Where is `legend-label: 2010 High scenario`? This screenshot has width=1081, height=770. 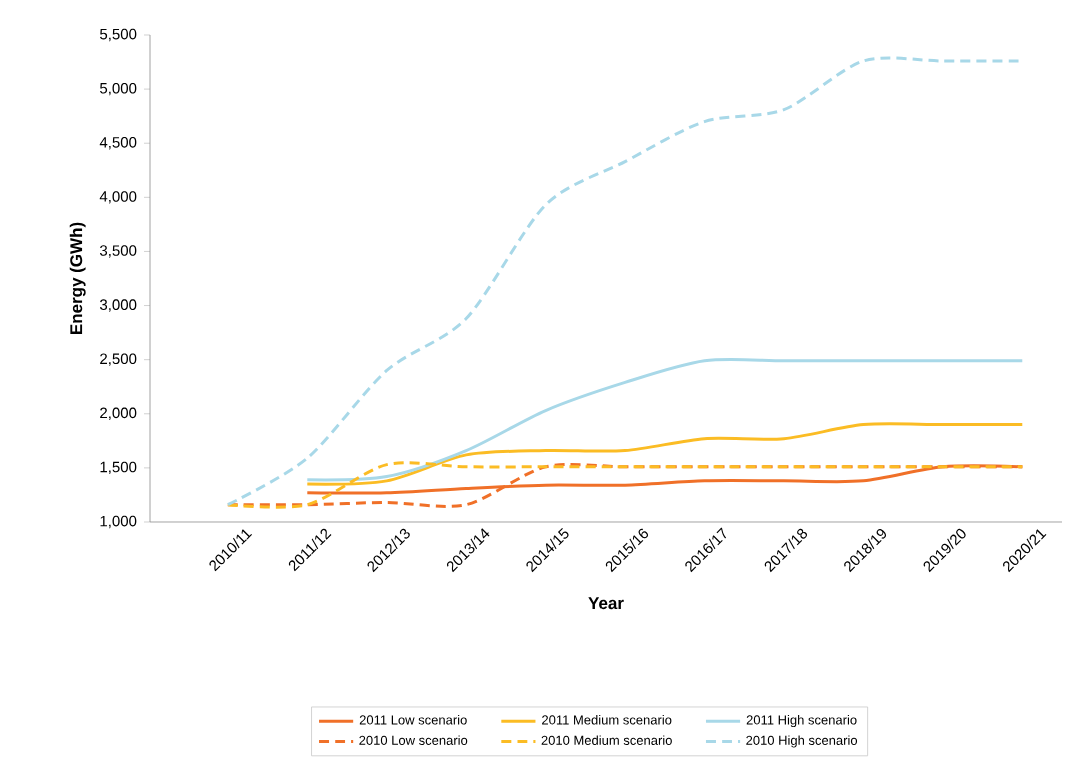 legend-label: 2010 High scenario is located at coordinates (802, 741).